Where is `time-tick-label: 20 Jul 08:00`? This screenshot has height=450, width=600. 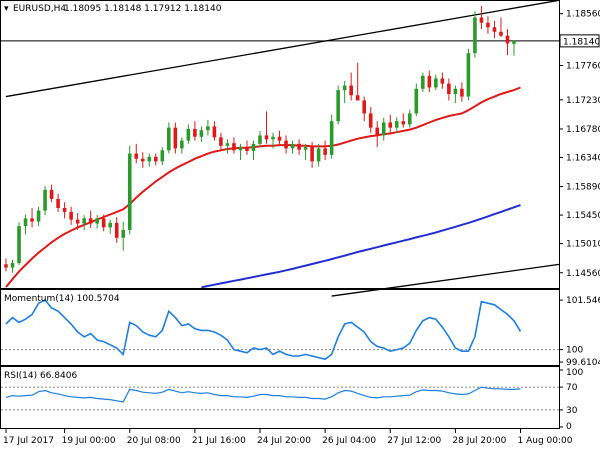
time-tick-label: 20 Jul 08:00 is located at coordinates (154, 441).